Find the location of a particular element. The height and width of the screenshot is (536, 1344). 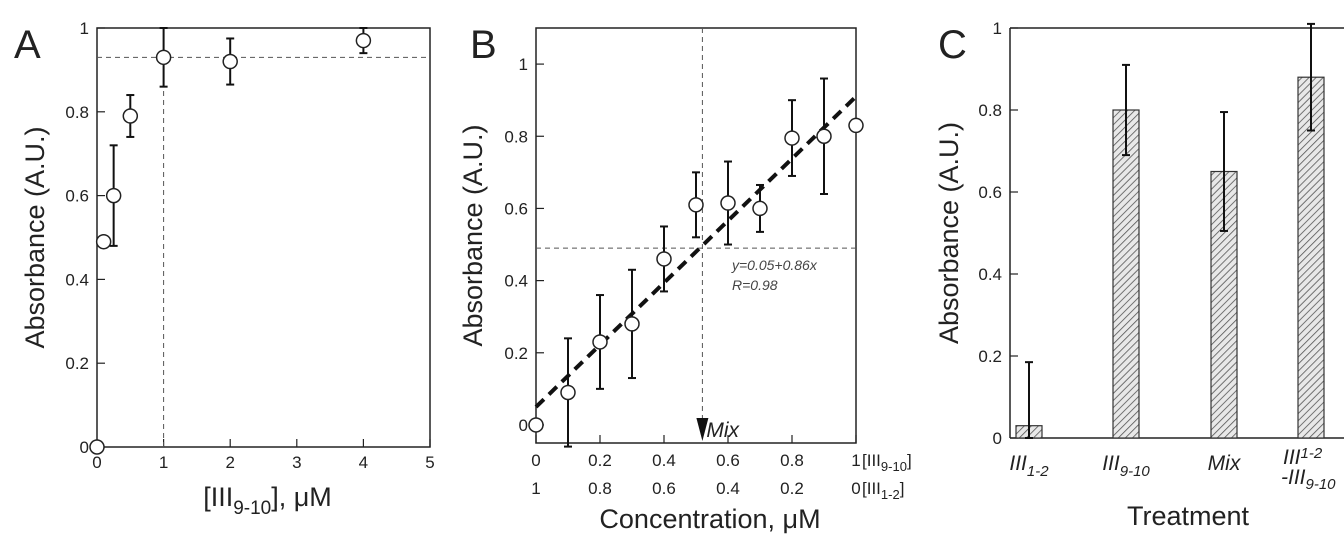

panel-b-mix-arrow is located at coordinates (702, 429).